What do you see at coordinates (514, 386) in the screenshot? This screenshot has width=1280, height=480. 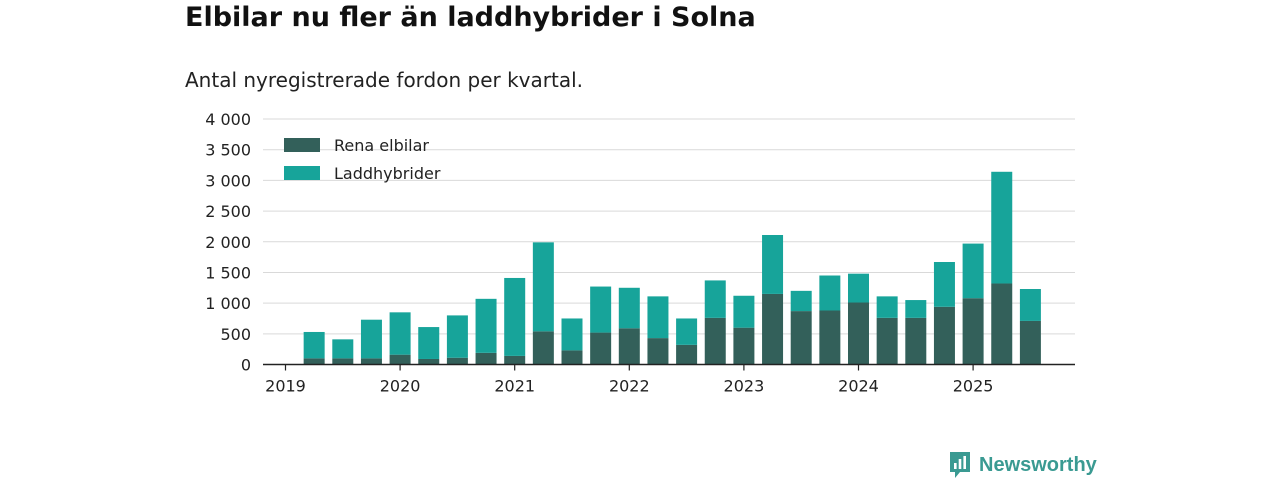 I see `x-tick-label: 2021` at bounding box center [514, 386].